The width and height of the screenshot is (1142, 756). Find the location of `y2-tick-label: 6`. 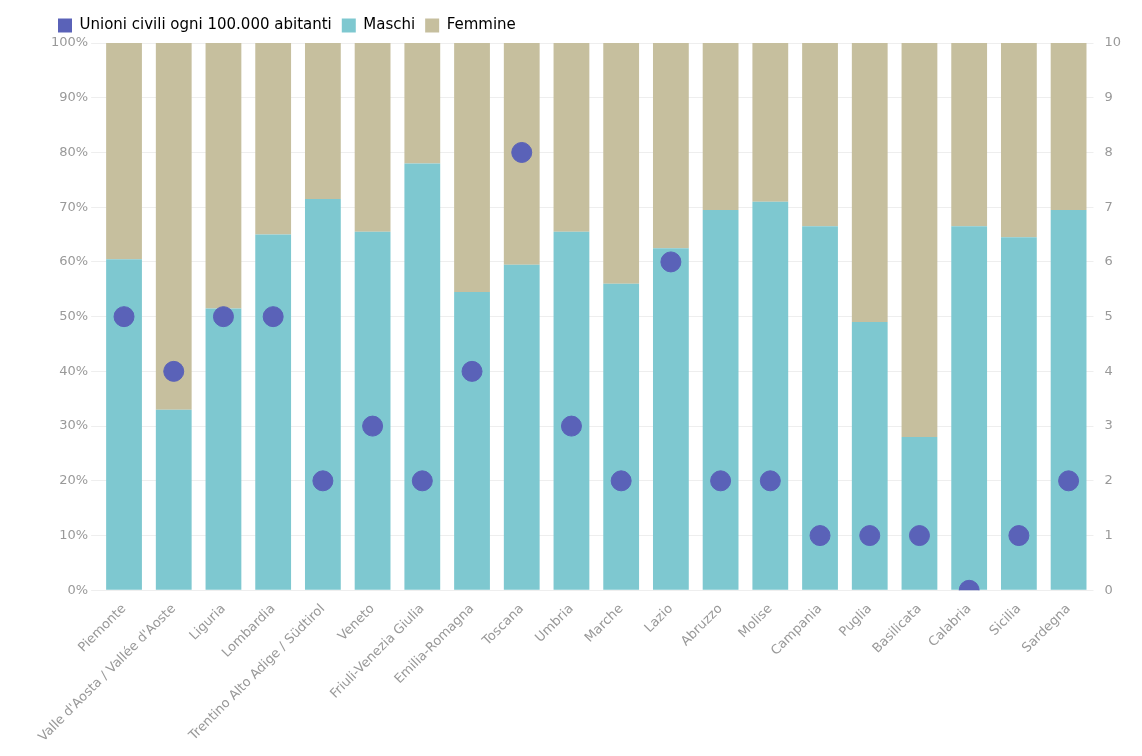

y2-tick-label: 6 is located at coordinates (1108, 261).